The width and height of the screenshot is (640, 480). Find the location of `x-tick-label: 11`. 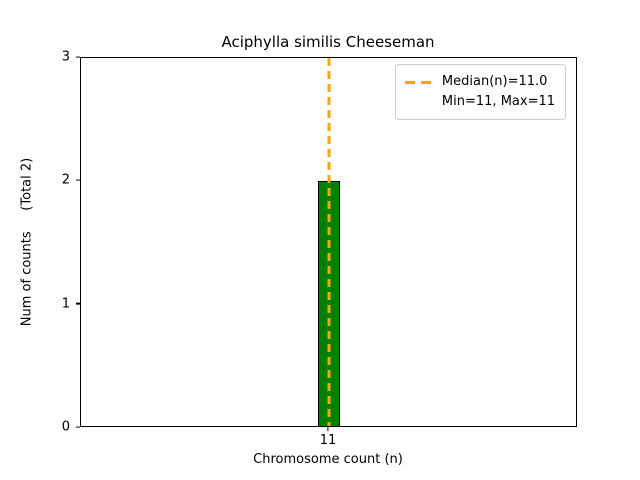

x-tick-label: 11 is located at coordinates (328, 440).